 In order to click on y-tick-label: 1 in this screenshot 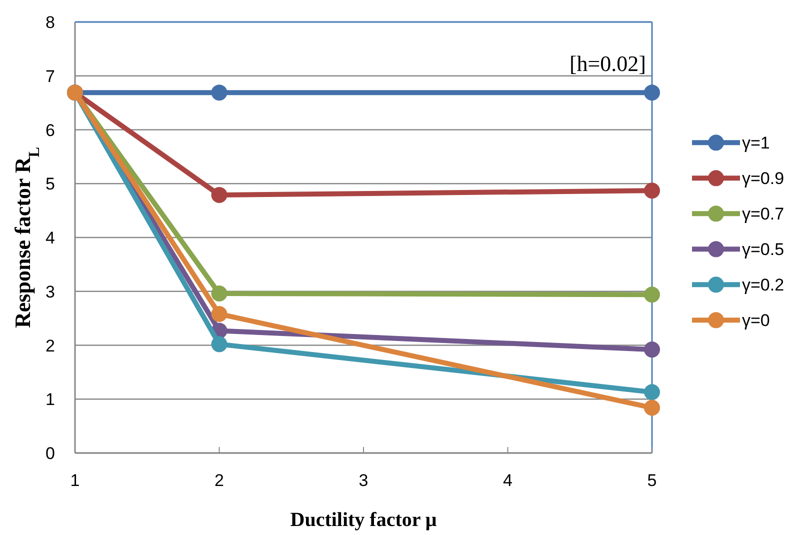, I will do `click(50, 400)`.